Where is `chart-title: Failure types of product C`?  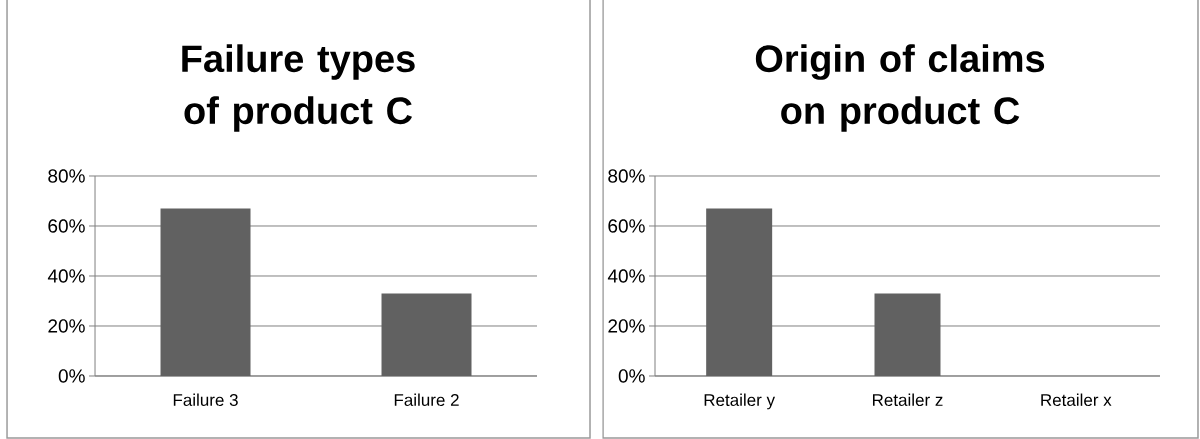 chart-title: Failure types of product C is located at coordinates (298, 88).